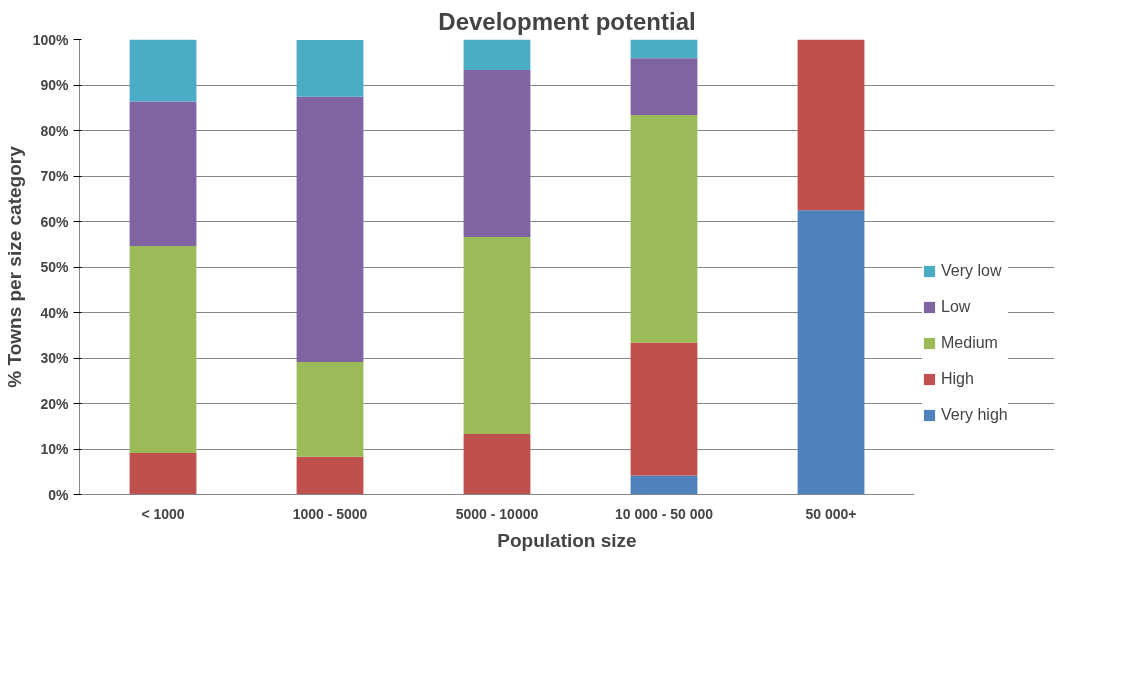  What do you see at coordinates (330, 513) in the screenshot?
I see `x-tick-label: 1000 - 5000` at bounding box center [330, 513].